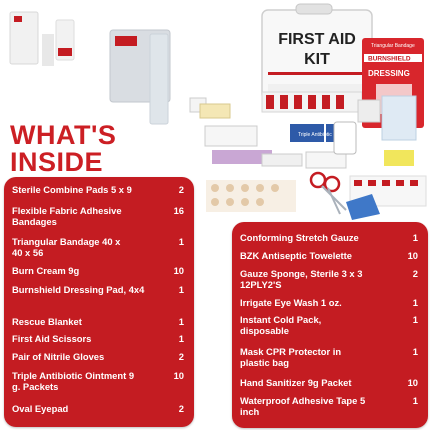  What do you see at coordinates (312, 130) in the screenshot?
I see `antiseptic-strip-illustration: Triple Antibiotic` at bounding box center [312, 130].